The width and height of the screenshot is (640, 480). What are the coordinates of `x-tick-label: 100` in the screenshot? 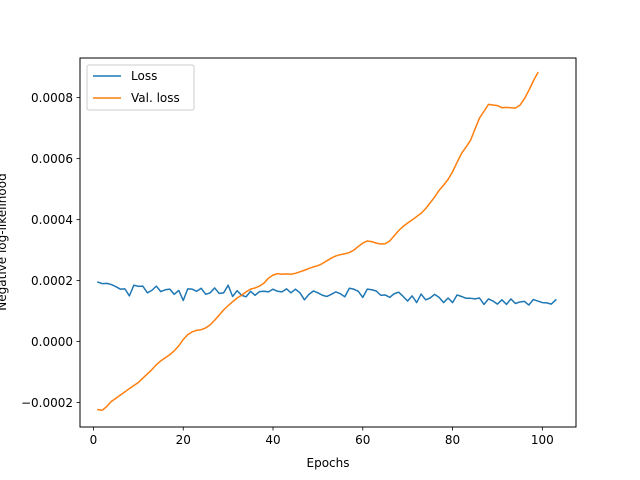 It's located at (542, 440).